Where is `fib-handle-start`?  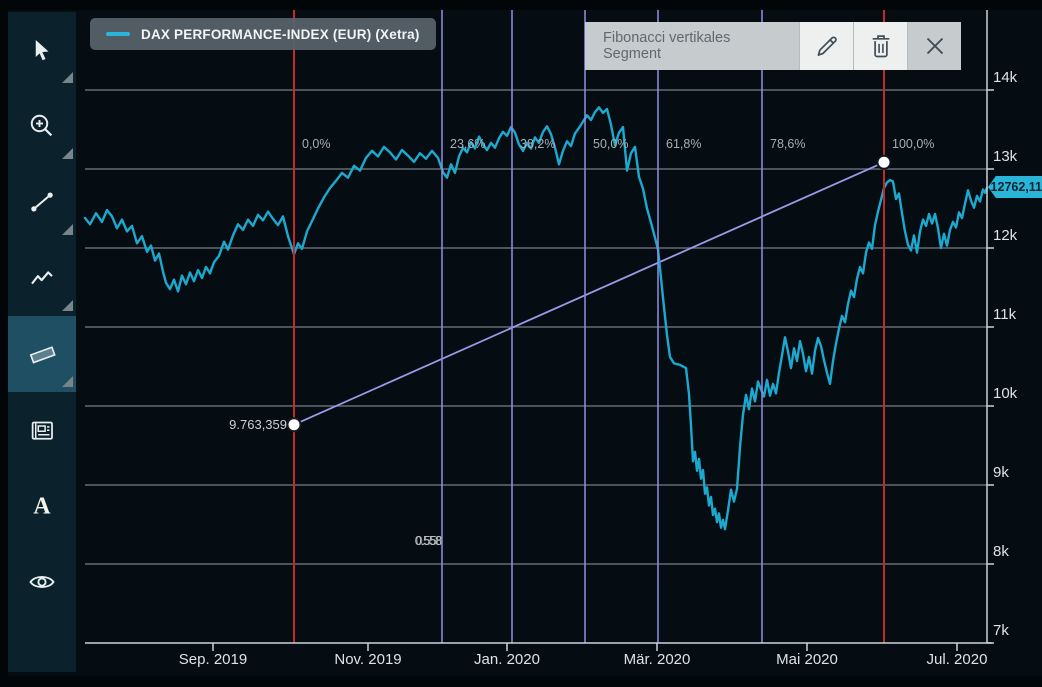
fib-handle-start is located at coordinates (294, 425).